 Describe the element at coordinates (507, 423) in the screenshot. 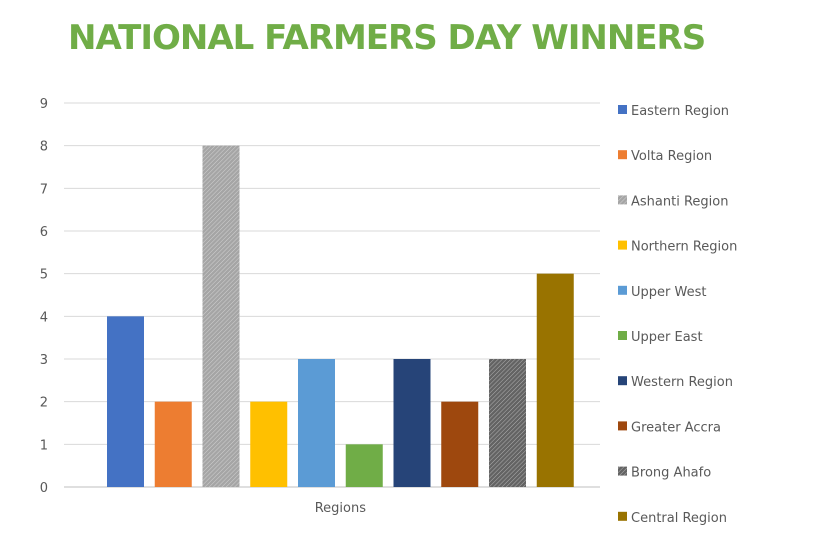

I see `bar-brong-ahafo` at that location.